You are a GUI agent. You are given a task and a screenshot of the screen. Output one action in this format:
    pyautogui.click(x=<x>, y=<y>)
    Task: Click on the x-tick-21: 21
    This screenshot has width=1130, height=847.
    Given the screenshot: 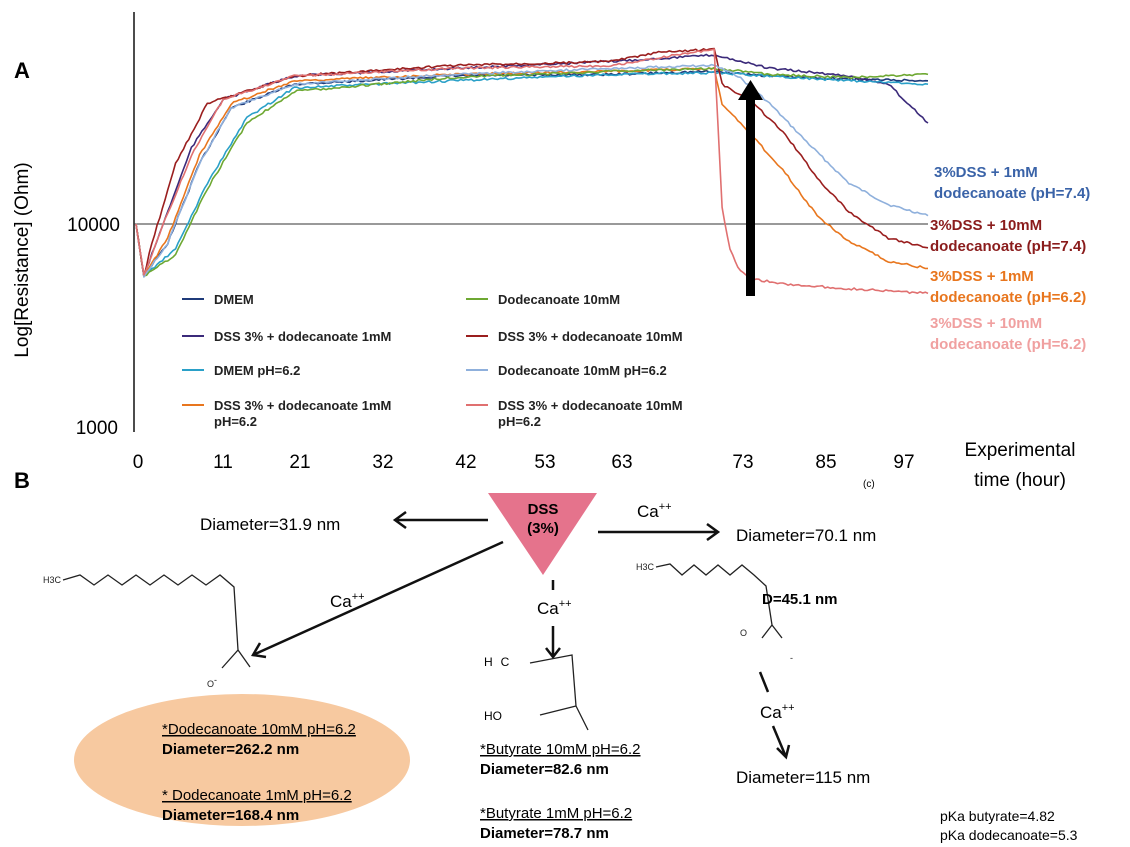 What is the action you would take?
    pyautogui.click(x=299, y=462)
    